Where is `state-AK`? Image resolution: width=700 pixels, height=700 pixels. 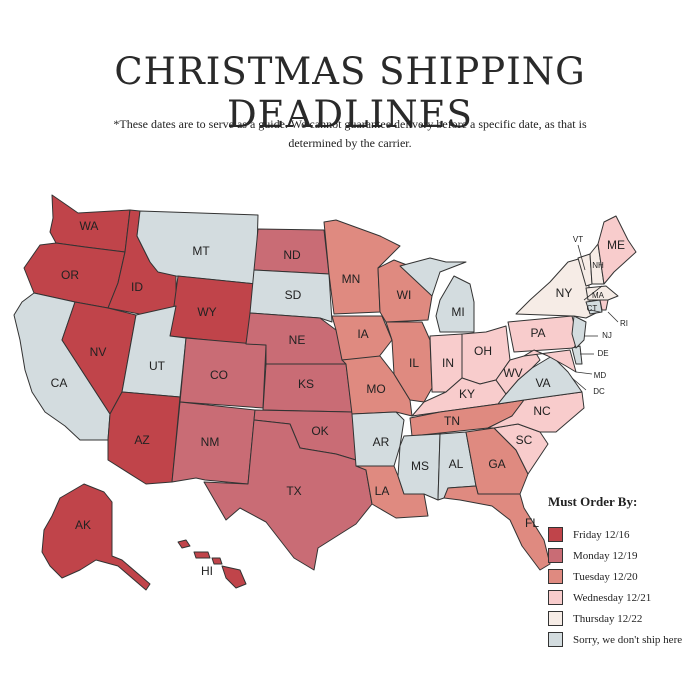
state-AK is located at coordinates (96, 537).